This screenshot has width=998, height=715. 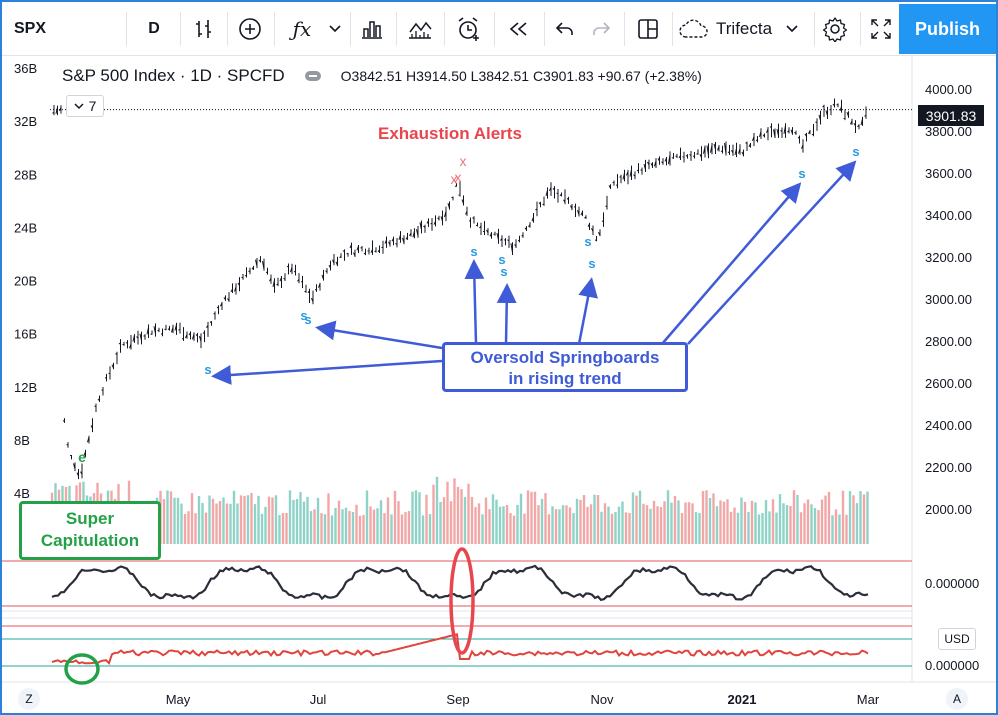 What do you see at coordinates (519, 29) in the screenshot?
I see `replay-button` at bounding box center [519, 29].